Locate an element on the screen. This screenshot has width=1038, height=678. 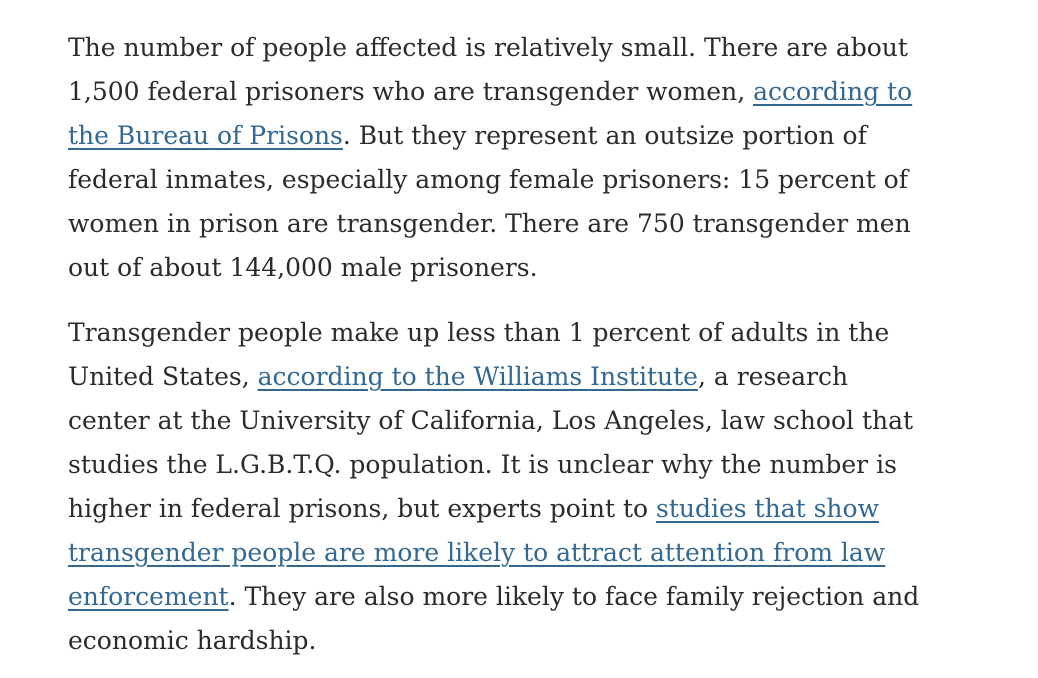
paragraph-2-line-2-before: United States, is located at coordinates (163, 376).